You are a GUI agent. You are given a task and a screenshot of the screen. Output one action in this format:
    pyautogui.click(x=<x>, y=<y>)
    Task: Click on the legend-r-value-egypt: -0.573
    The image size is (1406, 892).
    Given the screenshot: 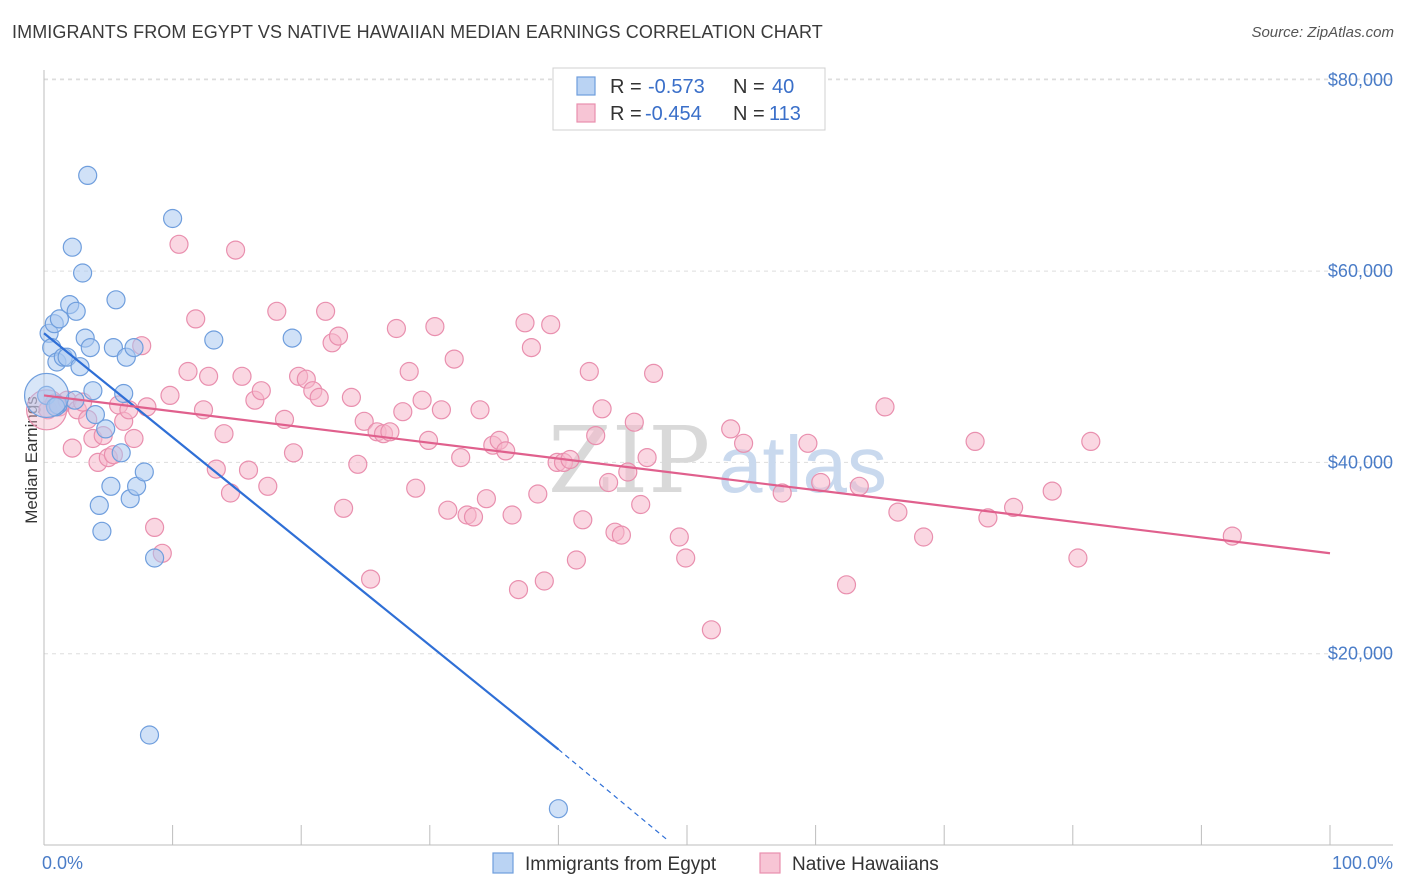 What is the action you would take?
    pyautogui.click(x=676, y=87)
    